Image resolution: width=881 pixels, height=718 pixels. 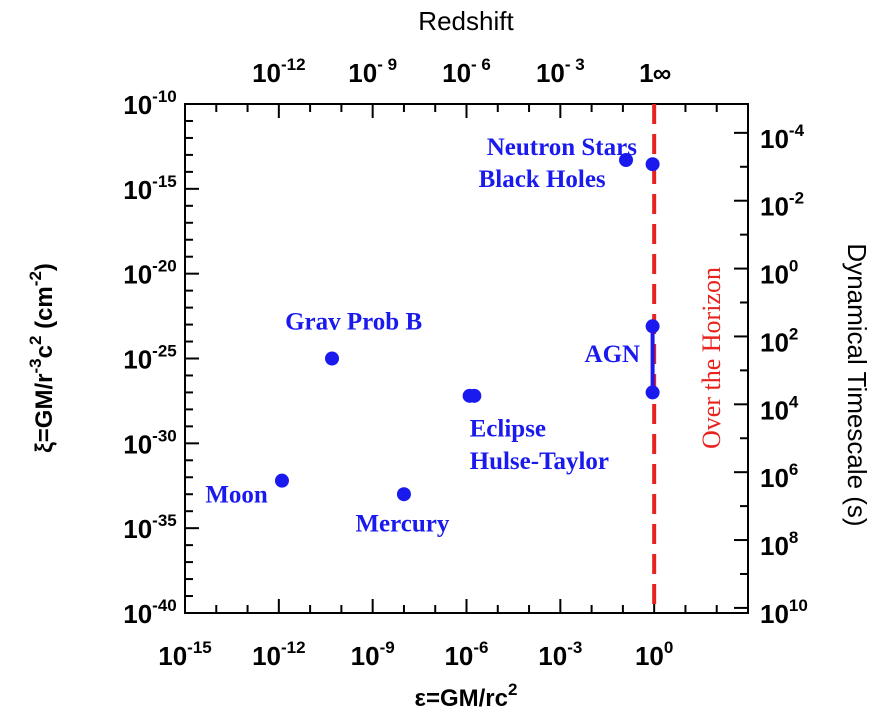 What do you see at coordinates (662, 73) in the screenshot?
I see `top-tick-label: ∞` at bounding box center [662, 73].